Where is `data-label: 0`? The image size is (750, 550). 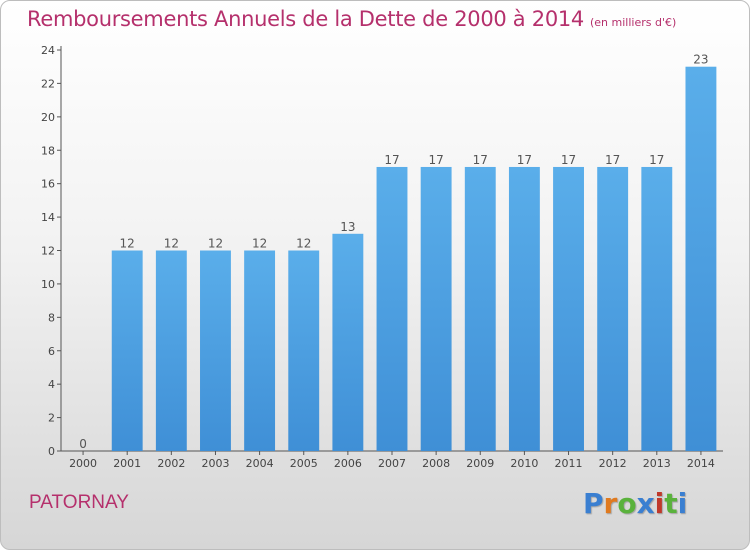
data-label: 0 is located at coordinates (83, 444).